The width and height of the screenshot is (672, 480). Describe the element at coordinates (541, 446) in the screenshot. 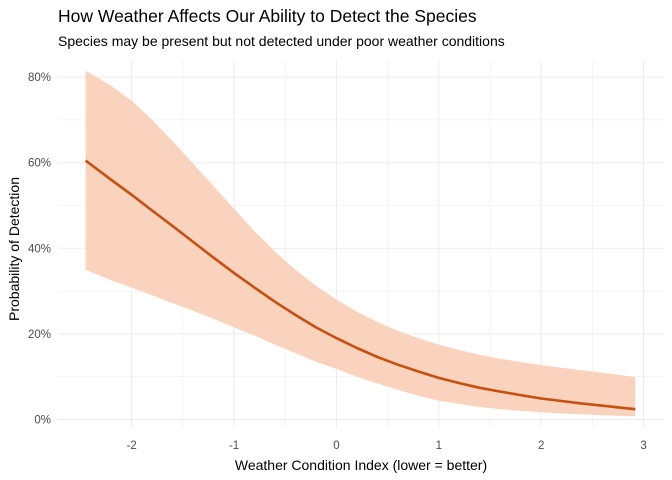

I see `x-tick-label: 2` at that location.